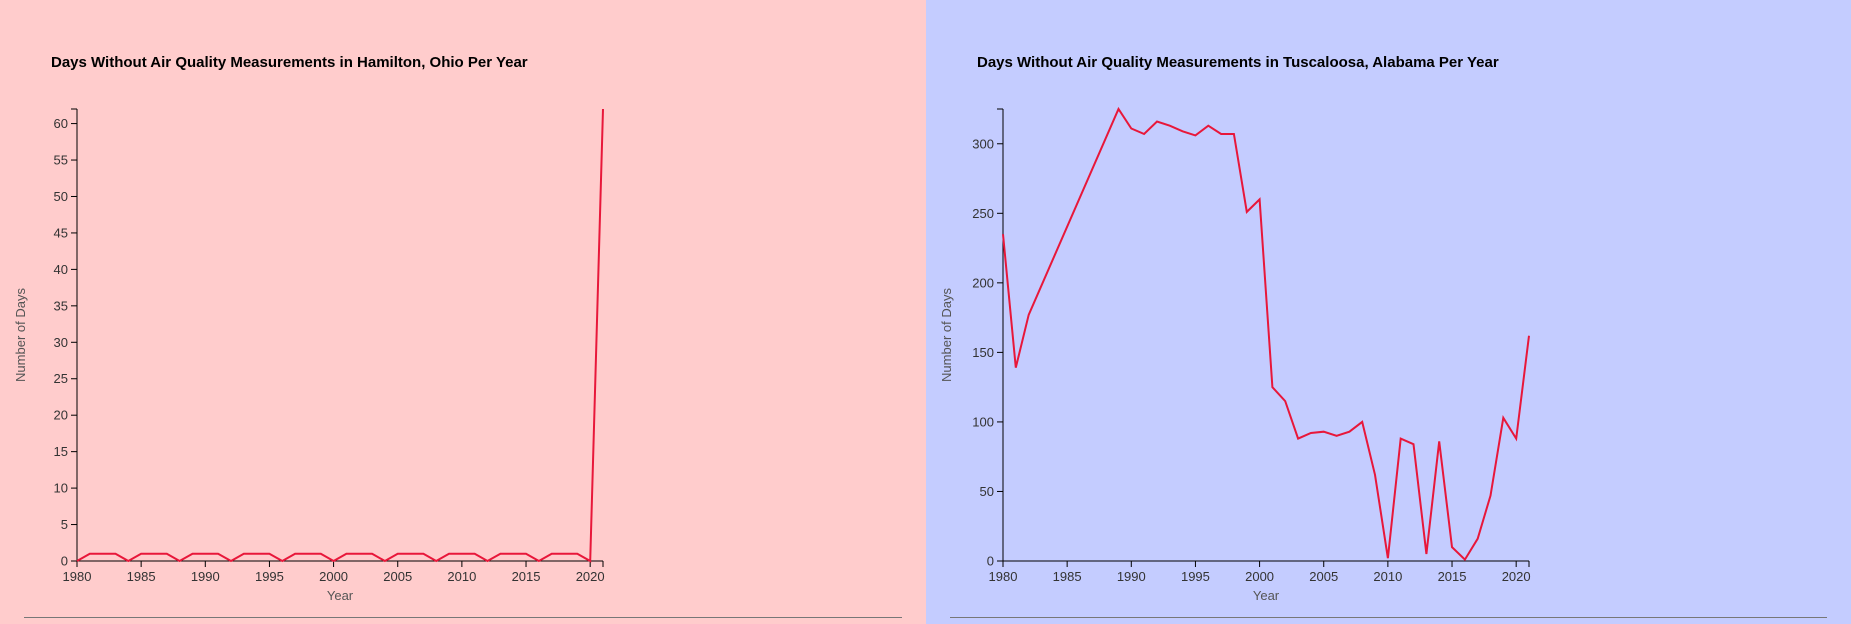  What do you see at coordinates (61, 415) in the screenshot?
I see `y-tick-label: 20` at bounding box center [61, 415].